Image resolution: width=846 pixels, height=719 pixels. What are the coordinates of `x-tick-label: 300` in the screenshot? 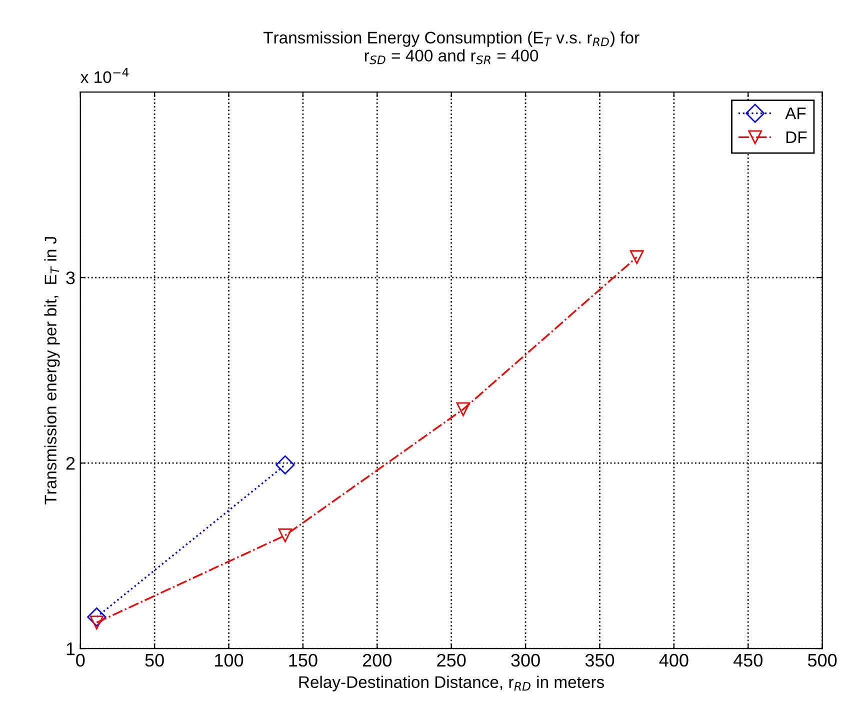 It's located at (525, 660).